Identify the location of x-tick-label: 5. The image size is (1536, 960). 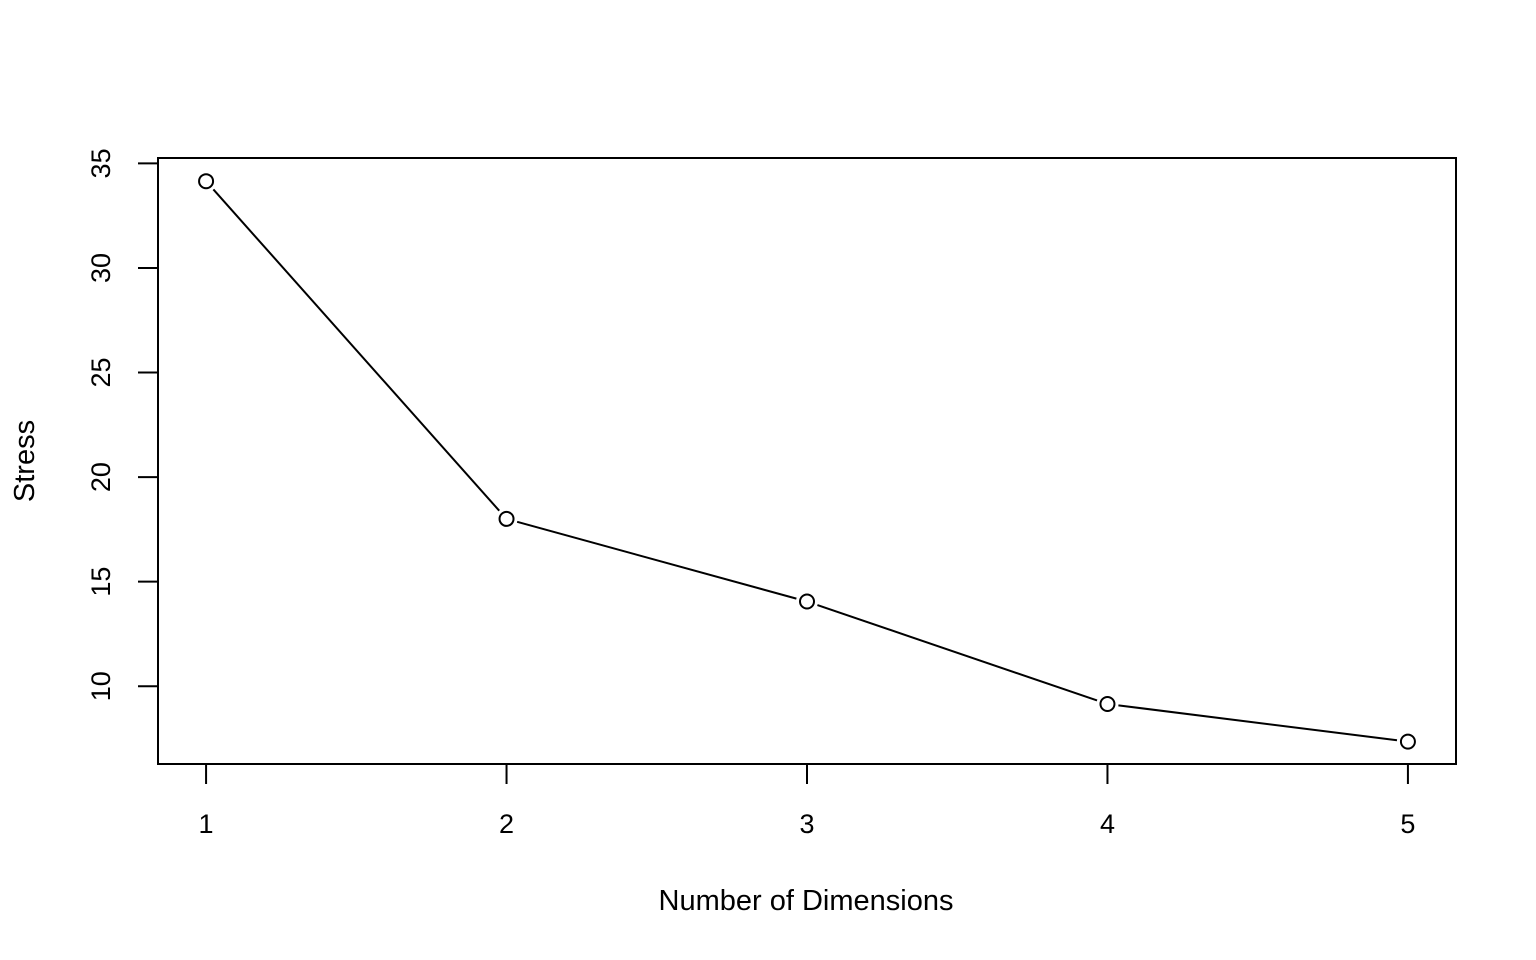
(1407, 824).